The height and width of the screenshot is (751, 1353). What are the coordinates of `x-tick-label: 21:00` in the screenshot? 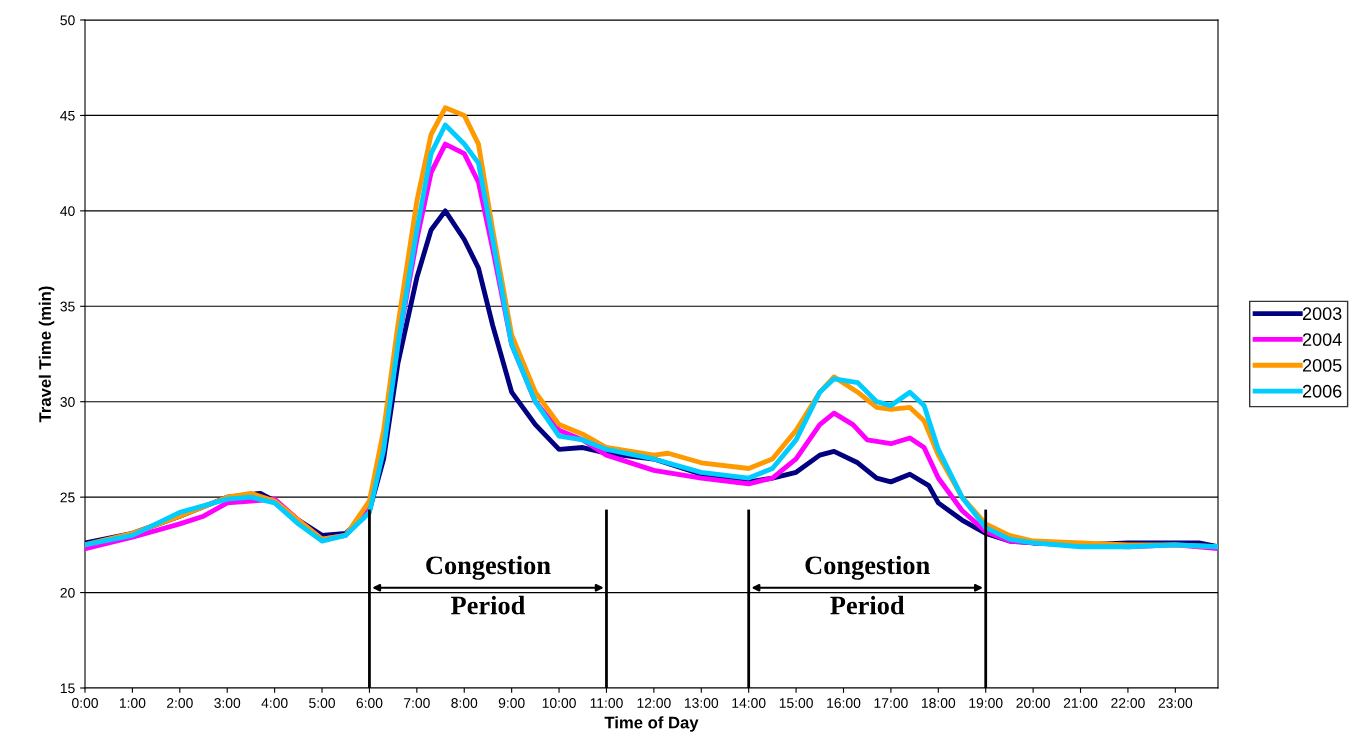 It's located at (1080, 703).